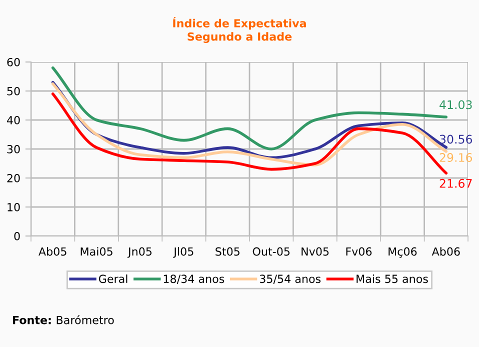 This screenshot has height=347, width=479. What do you see at coordinates (113, 279) in the screenshot?
I see `legend-label: Geral` at bounding box center [113, 279].